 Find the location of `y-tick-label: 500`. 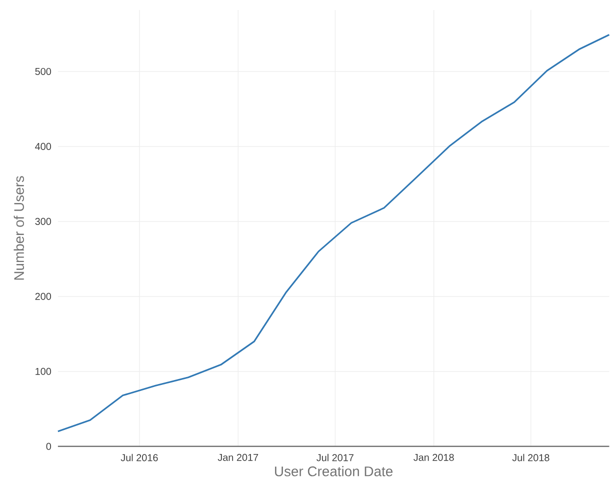

y-tick-label: 500 is located at coordinates (43, 71).